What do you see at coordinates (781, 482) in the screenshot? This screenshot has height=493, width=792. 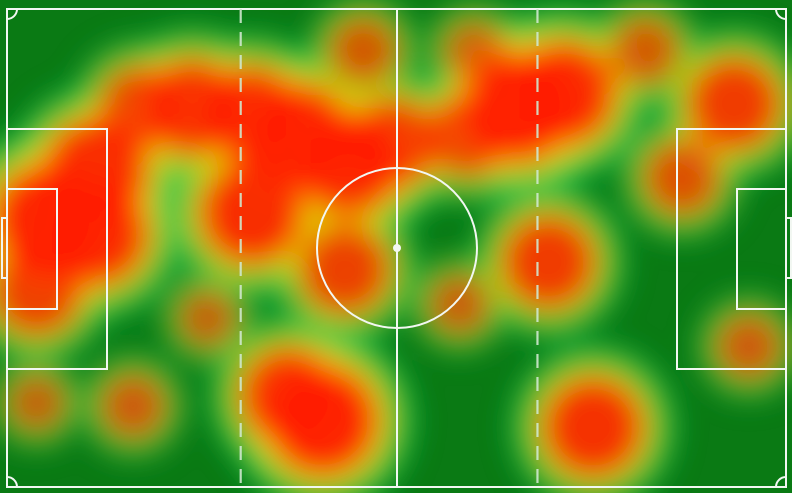 I see `corner-arc-bottom-right` at bounding box center [781, 482].